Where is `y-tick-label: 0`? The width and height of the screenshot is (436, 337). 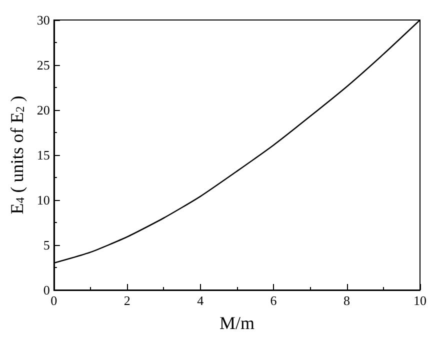 y-tick-label: 0 is located at coordinates (46, 290).